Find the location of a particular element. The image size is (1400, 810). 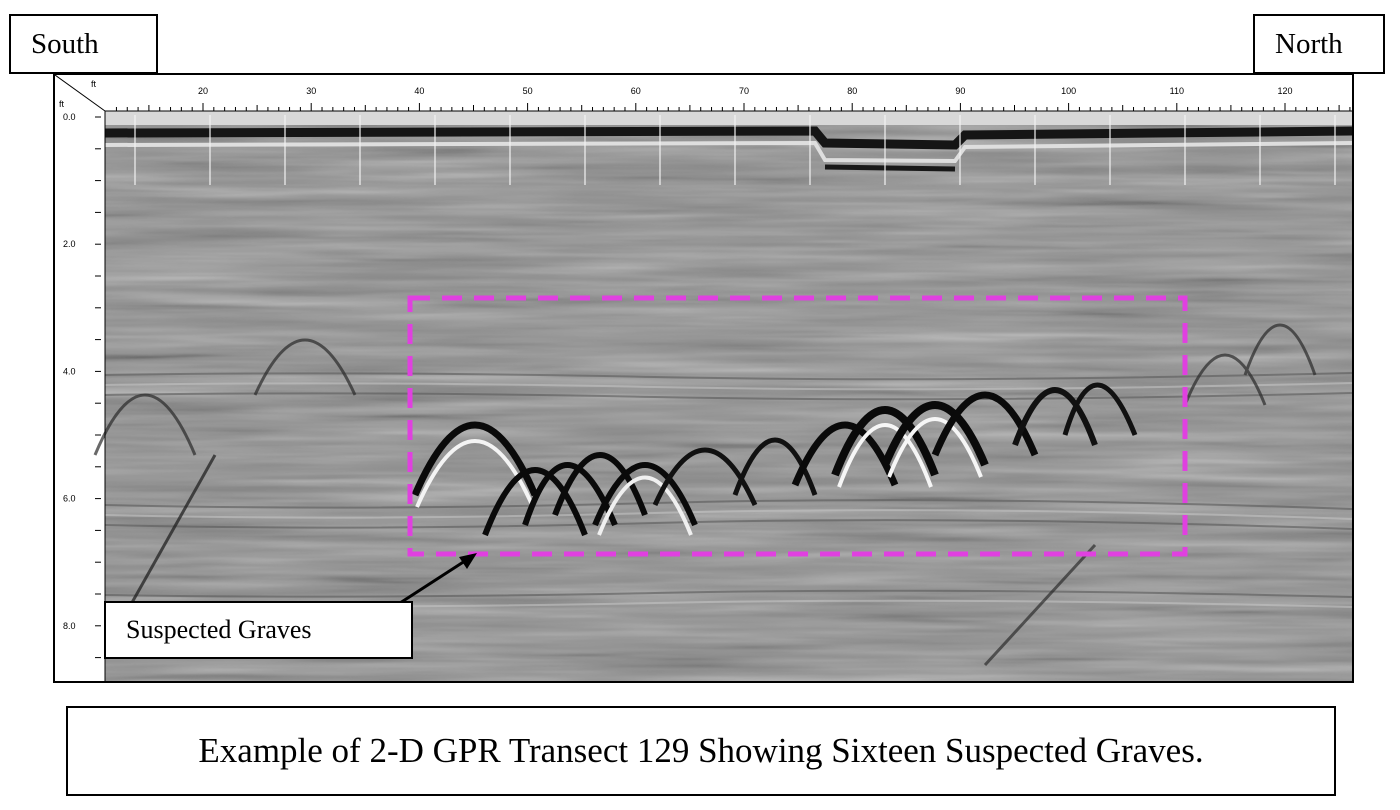

depth-tick-label: 2.0 is located at coordinates (69, 244).